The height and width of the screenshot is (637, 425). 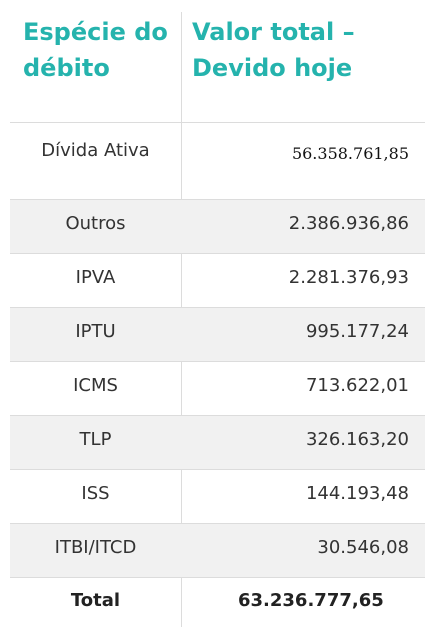 What do you see at coordinates (95, 331) in the screenshot?
I see `row-label: IPTU` at bounding box center [95, 331].